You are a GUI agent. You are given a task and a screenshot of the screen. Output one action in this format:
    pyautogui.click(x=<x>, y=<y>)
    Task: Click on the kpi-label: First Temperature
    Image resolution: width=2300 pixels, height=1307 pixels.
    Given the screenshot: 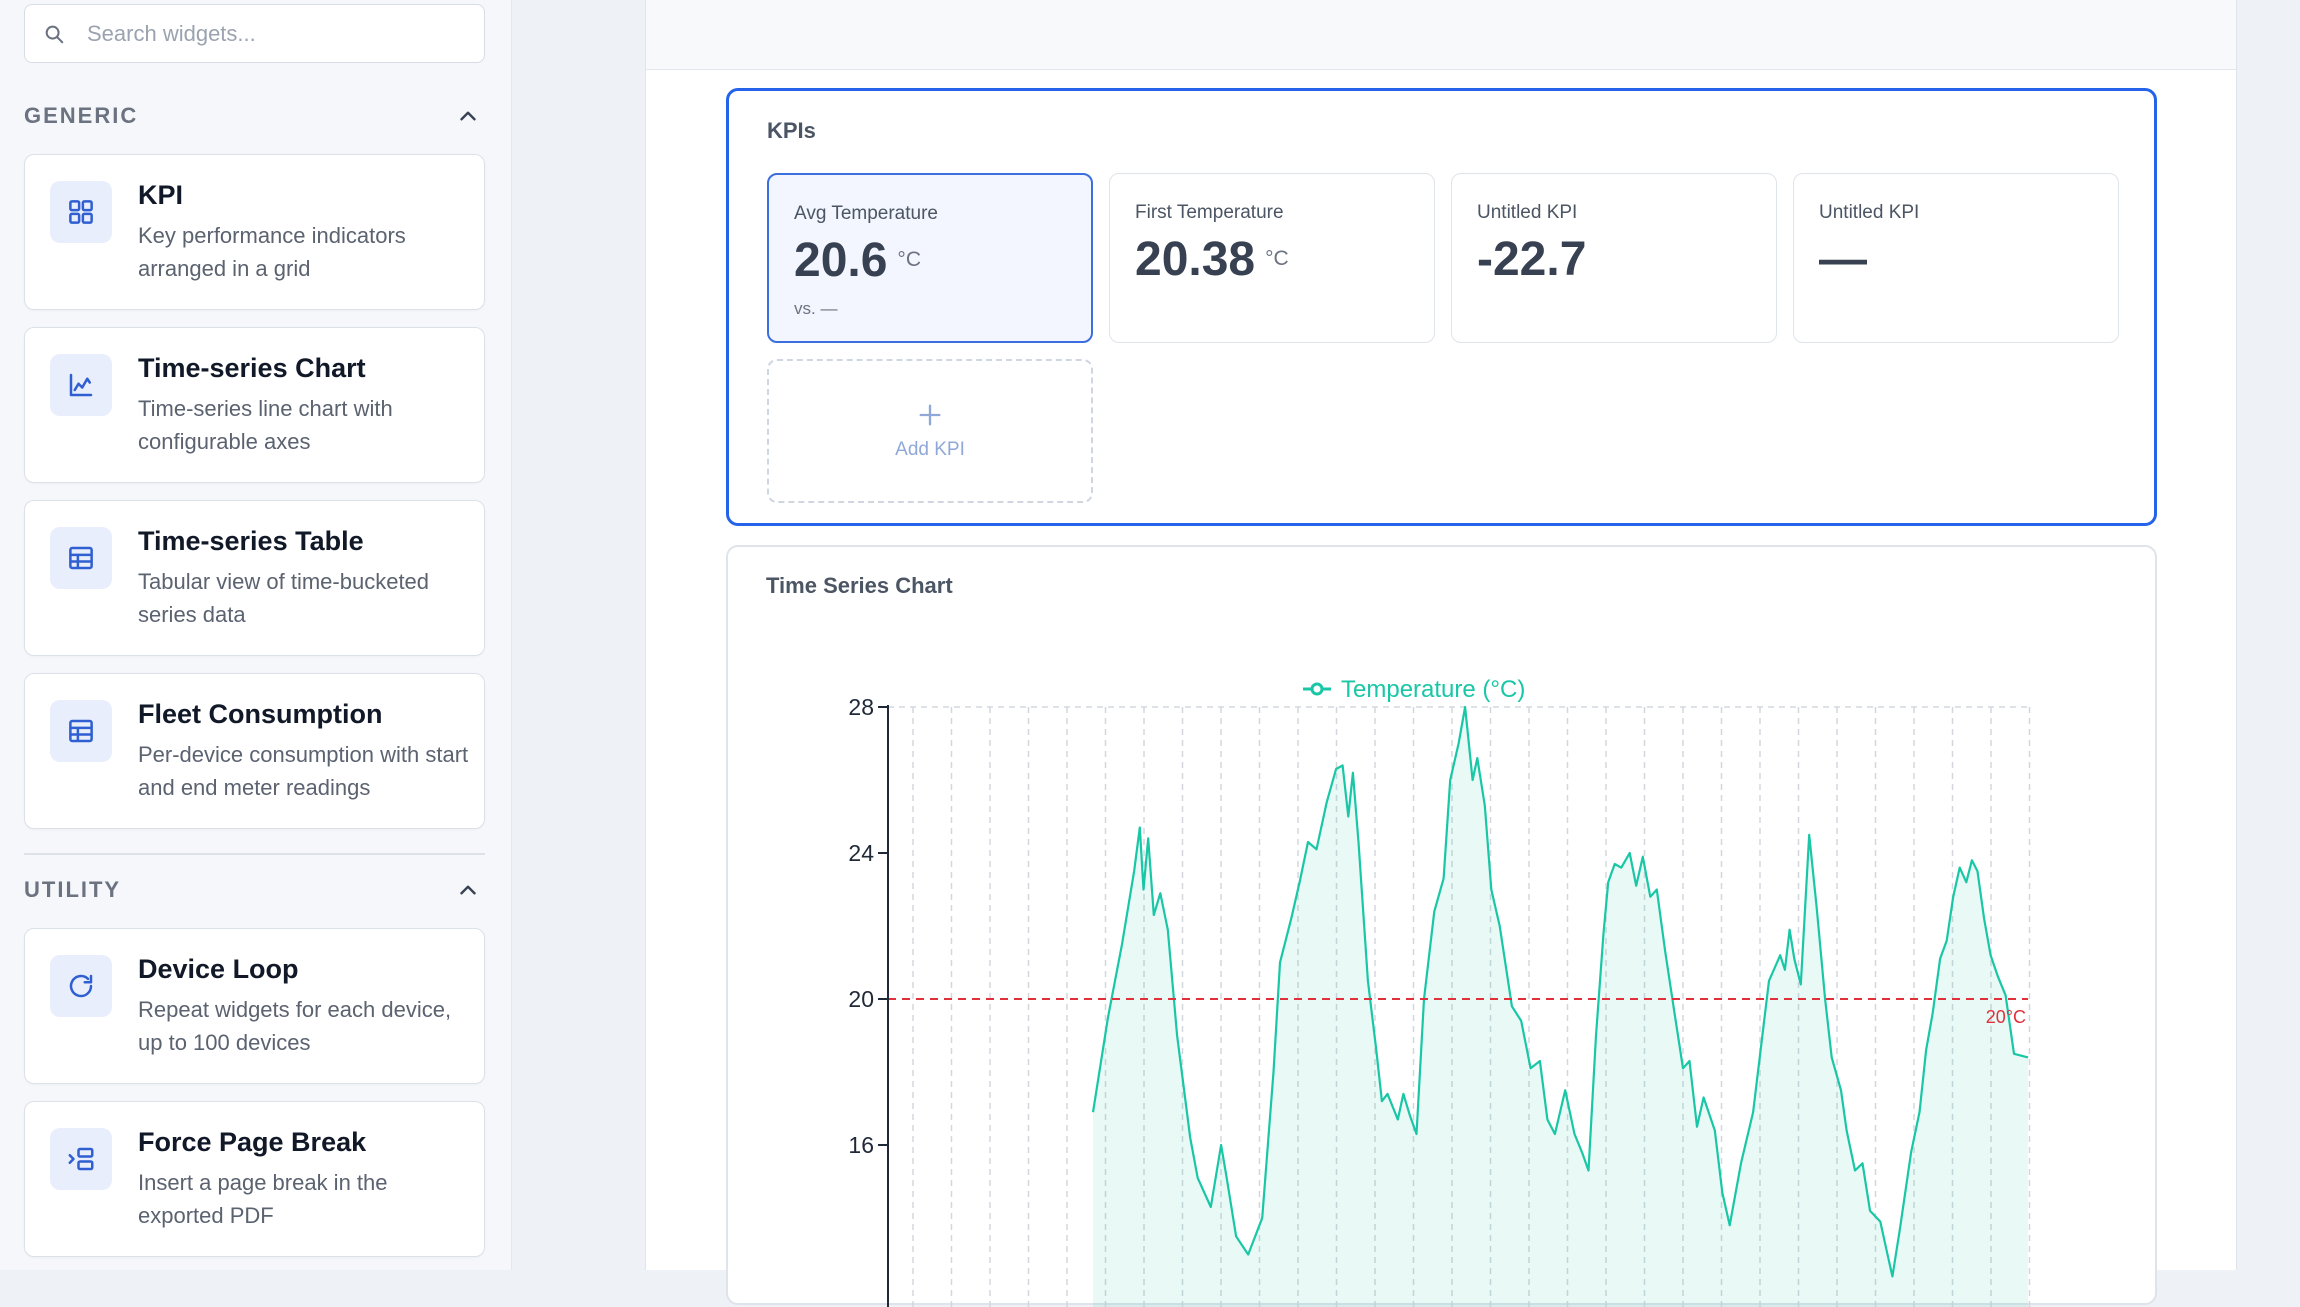 What is the action you would take?
    pyautogui.click(x=1209, y=212)
    